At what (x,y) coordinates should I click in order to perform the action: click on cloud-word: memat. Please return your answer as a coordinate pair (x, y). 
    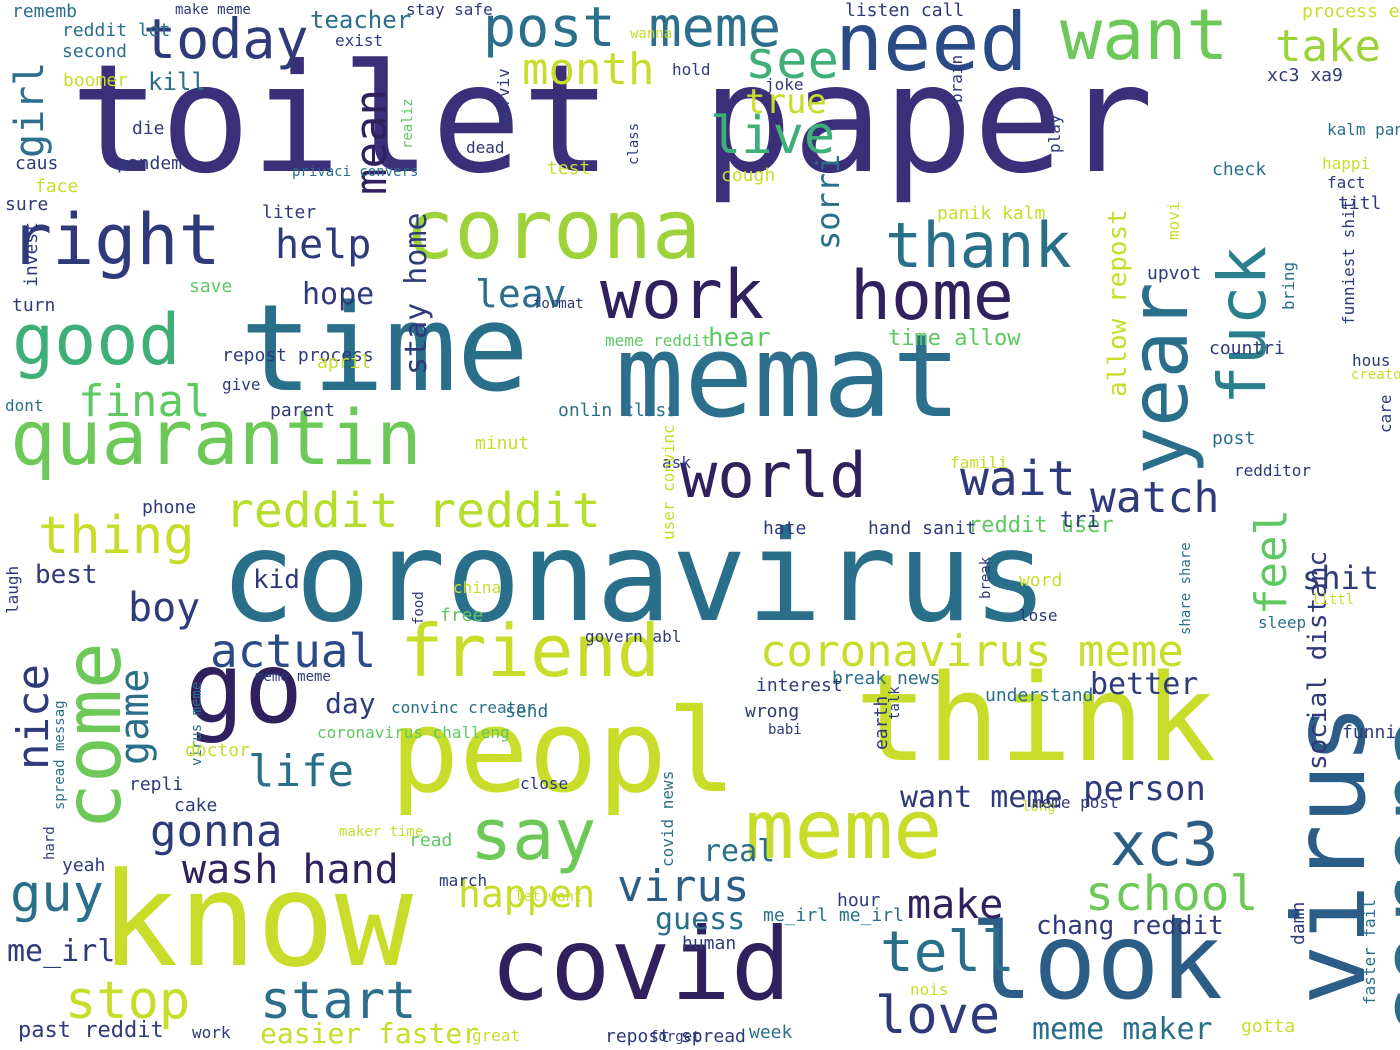
    Looking at the image, I should click on (788, 377).